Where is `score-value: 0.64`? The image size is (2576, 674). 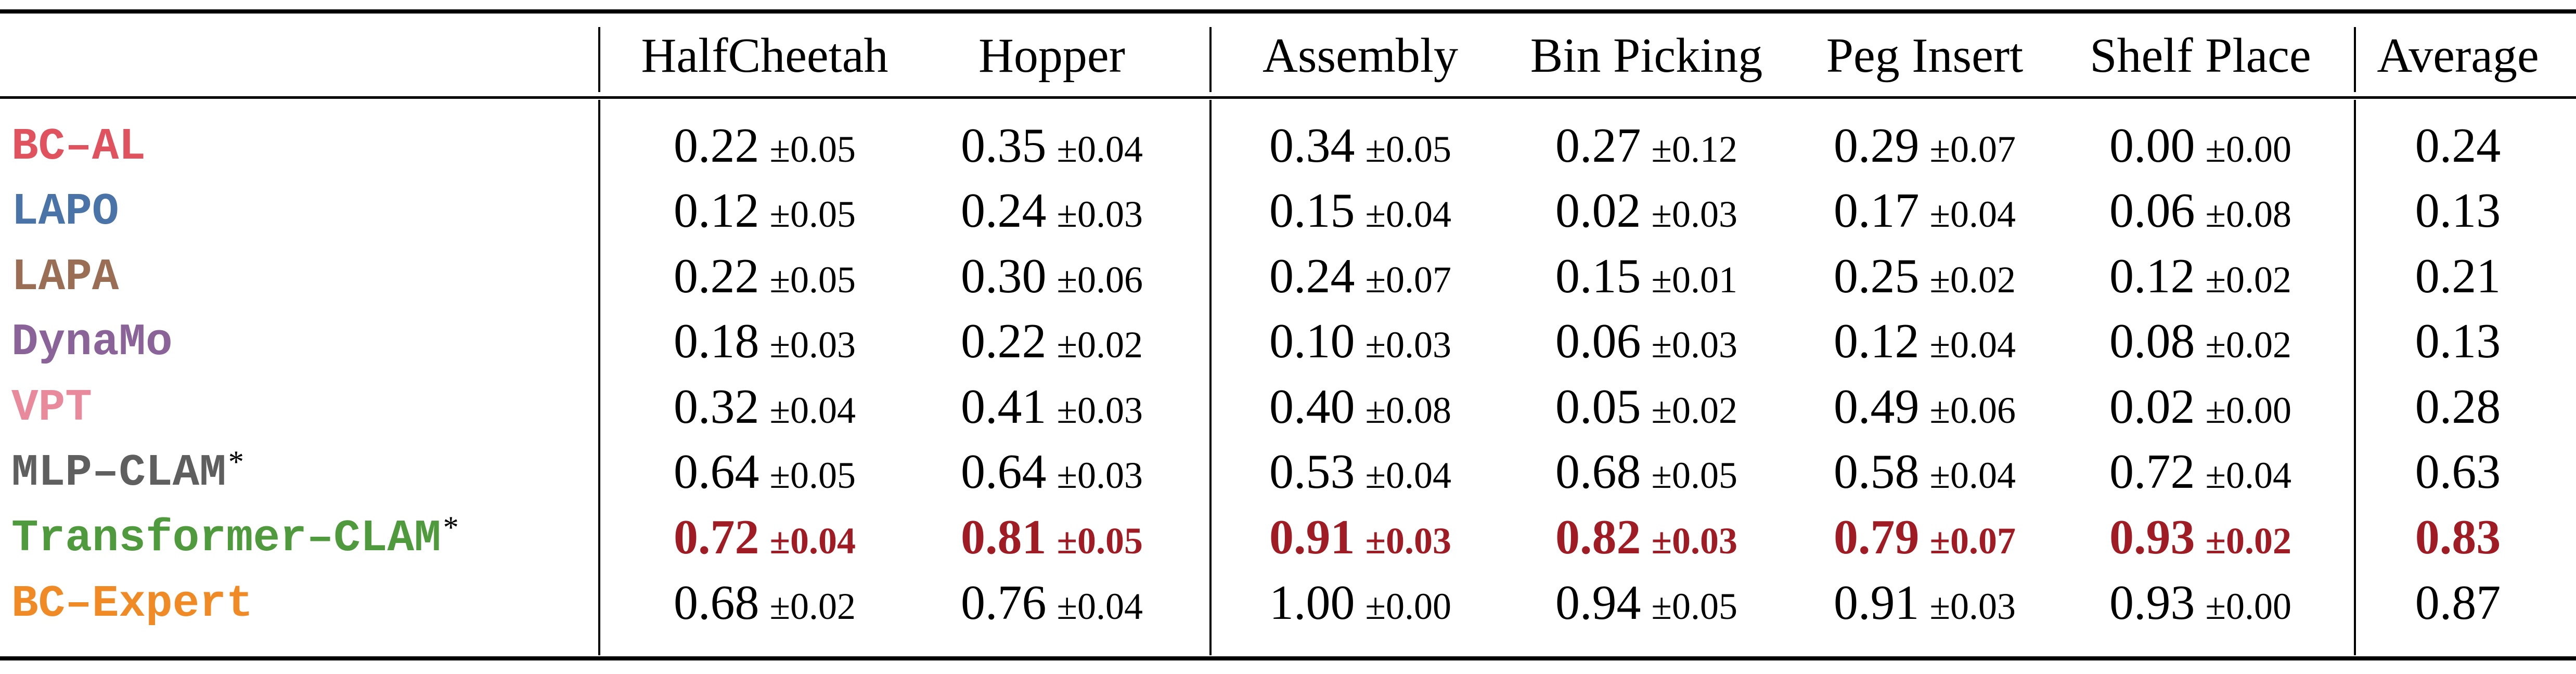 score-value: 0.64 is located at coordinates (1003, 472).